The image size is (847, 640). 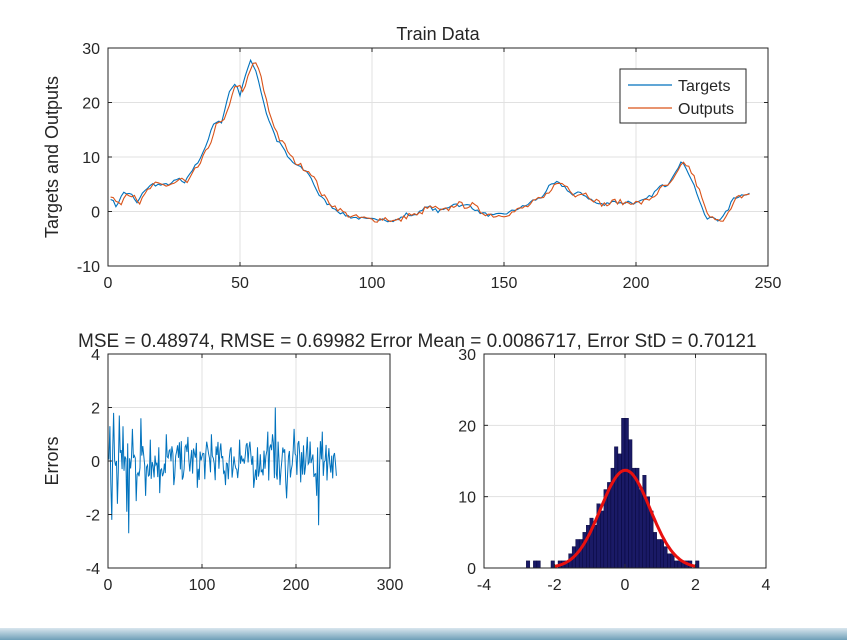 What do you see at coordinates (93, 569) in the screenshot?
I see `y-tick-label: -4` at bounding box center [93, 569].